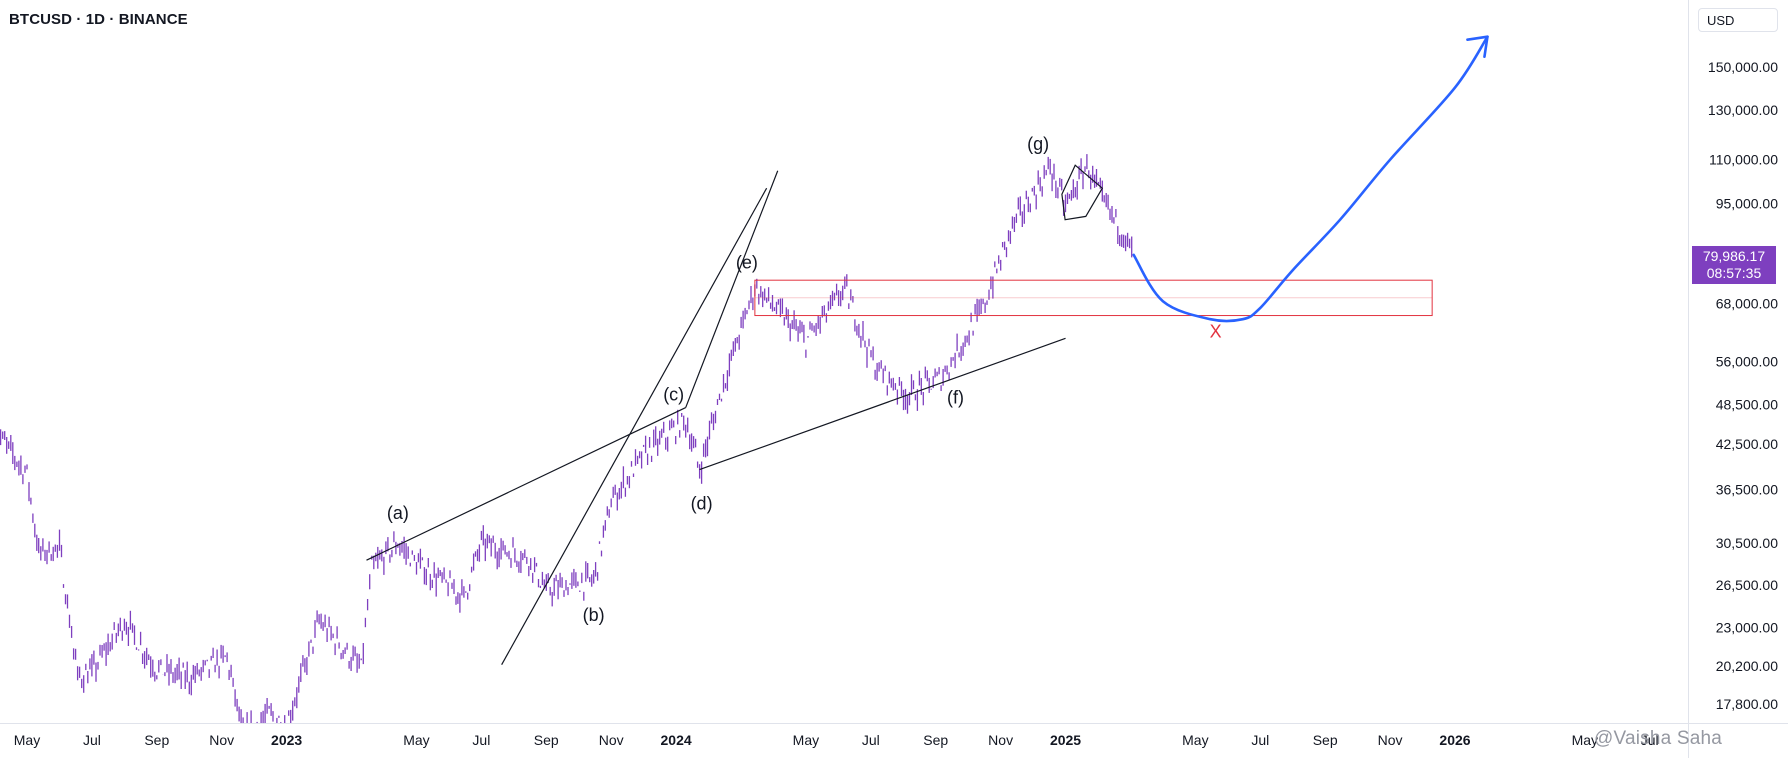  What do you see at coordinates (1738, 20) in the screenshot?
I see `currency-selector: USD` at bounding box center [1738, 20].